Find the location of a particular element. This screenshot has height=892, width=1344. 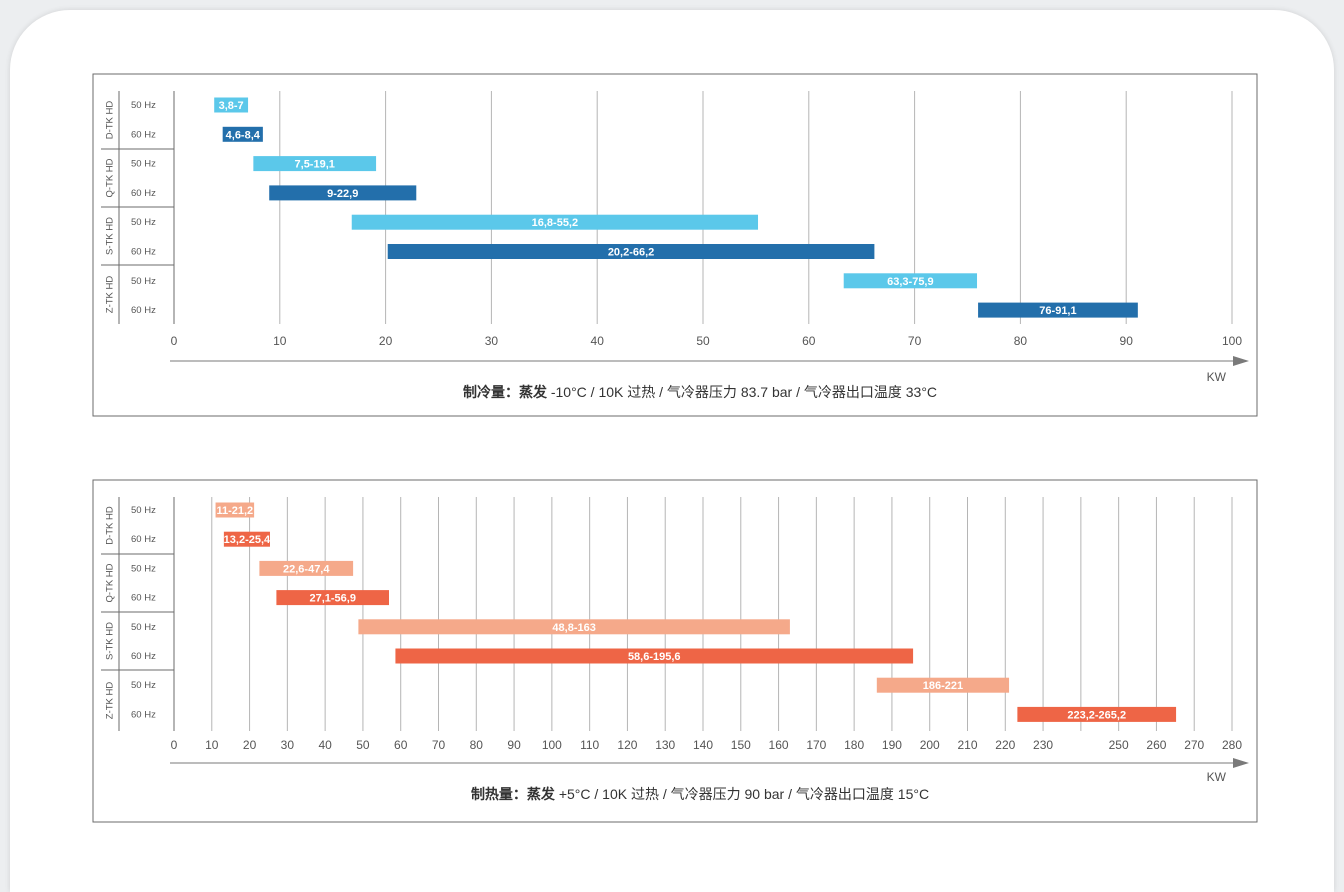

range-bar-label: 3,8-7 is located at coordinates (231, 106).